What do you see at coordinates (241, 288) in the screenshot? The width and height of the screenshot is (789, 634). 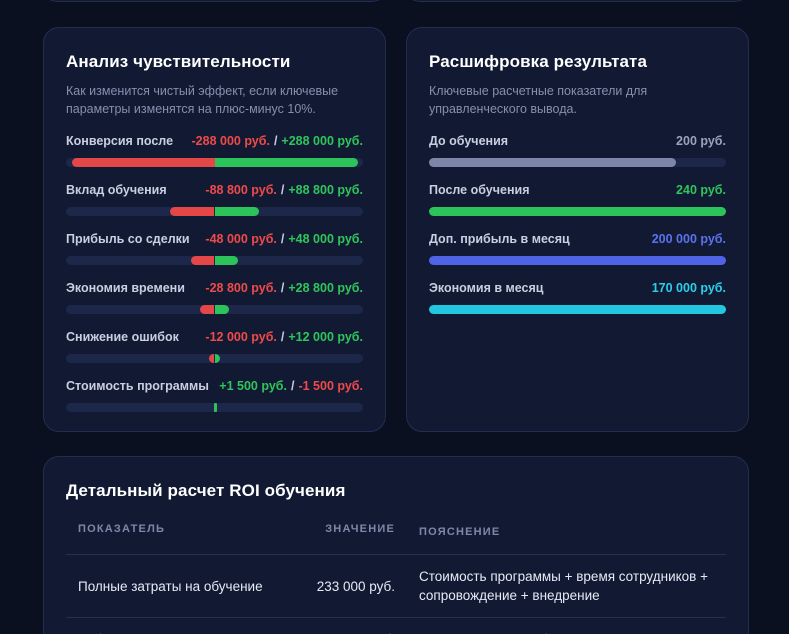 I see `first-value: -28 800 руб.` at bounding box center [241, 288].